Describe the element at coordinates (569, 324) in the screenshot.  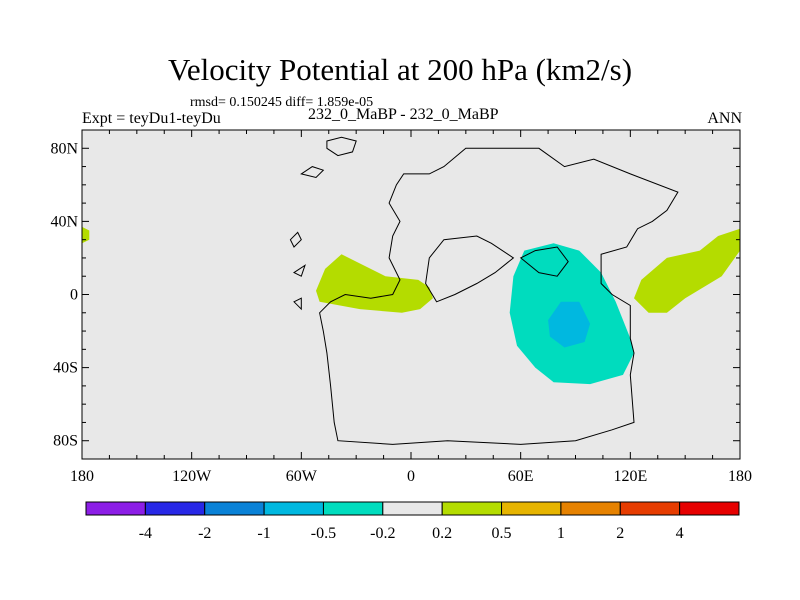
I see `negative-anomaly-indian-ocean-core` at that location.